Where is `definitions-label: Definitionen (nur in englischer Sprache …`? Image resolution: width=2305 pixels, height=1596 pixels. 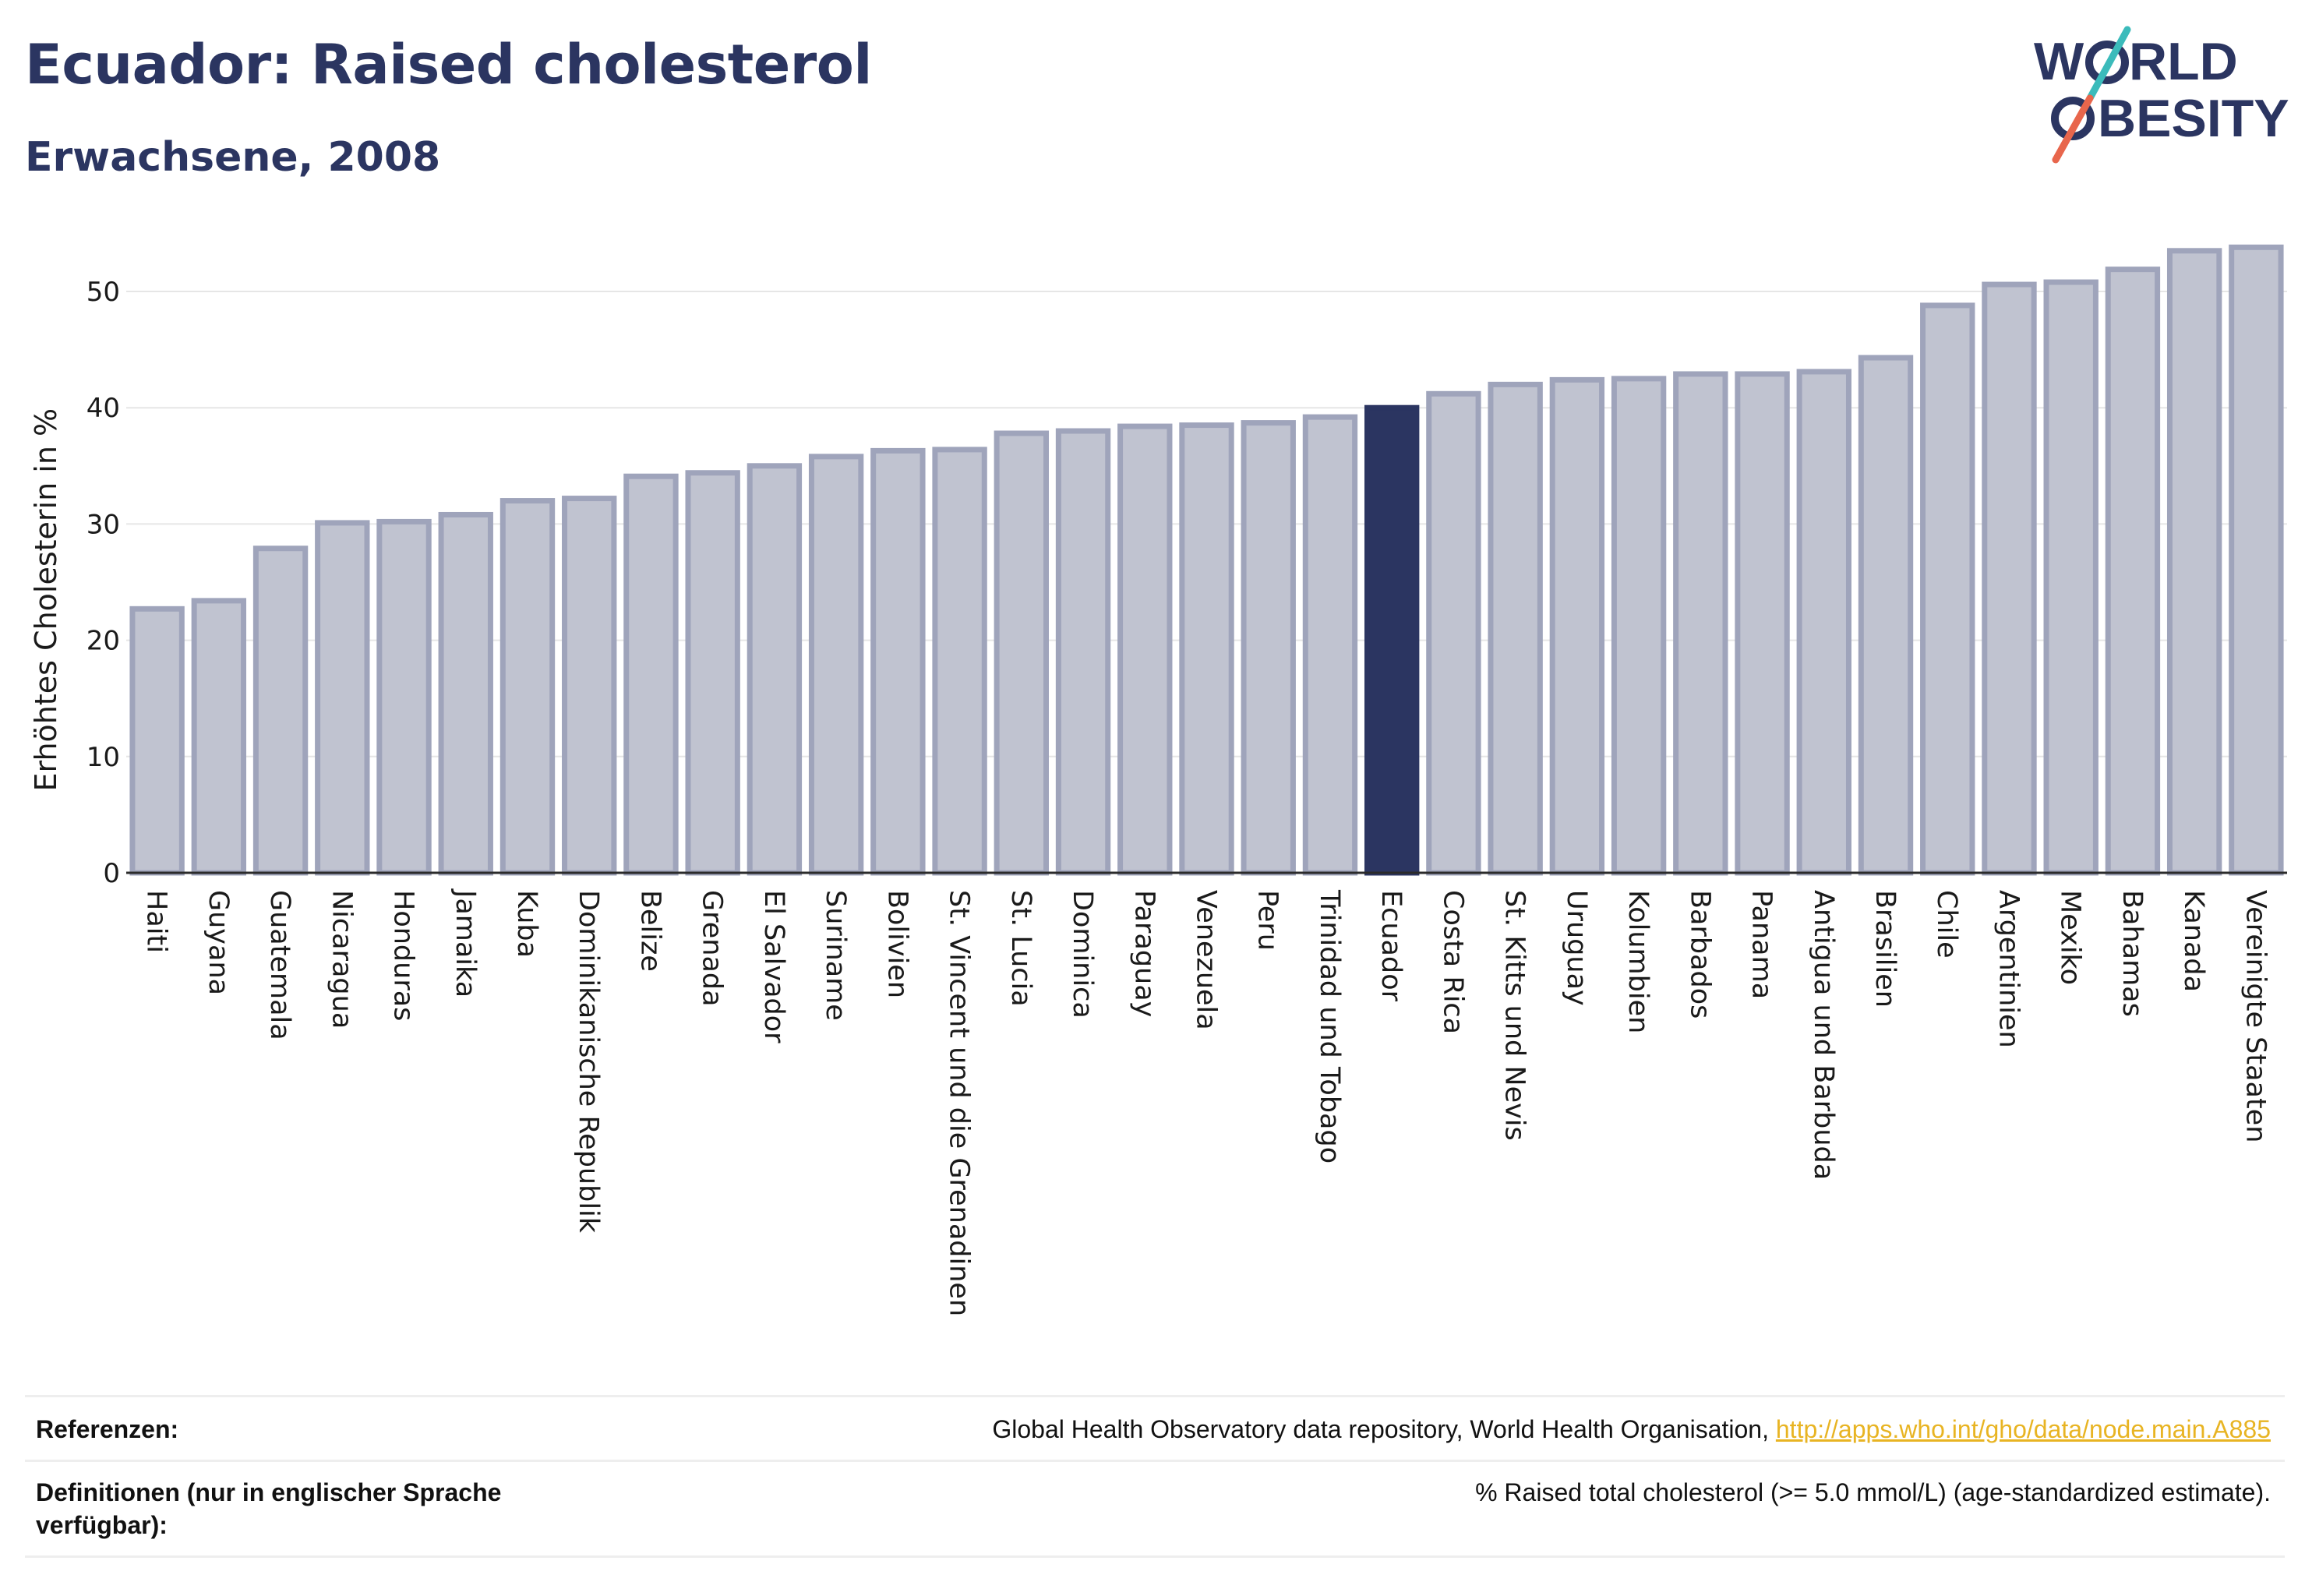 definitions-label: Definitionen (nur in englischer Sprache … is located at coordinates (269, 1508).